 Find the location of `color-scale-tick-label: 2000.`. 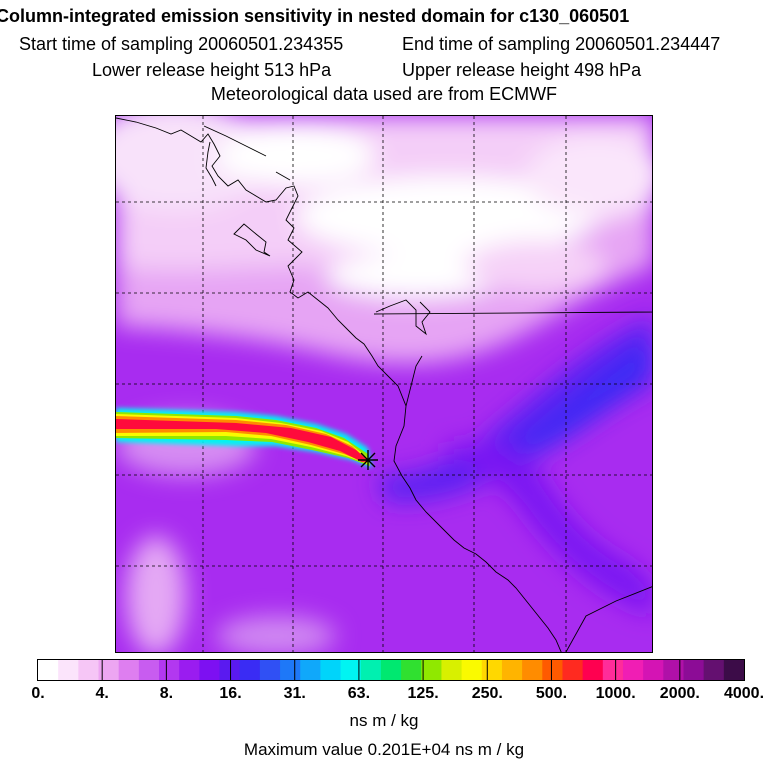

color-scale-tick-label: 2000. is located at coordinates (679, 693).